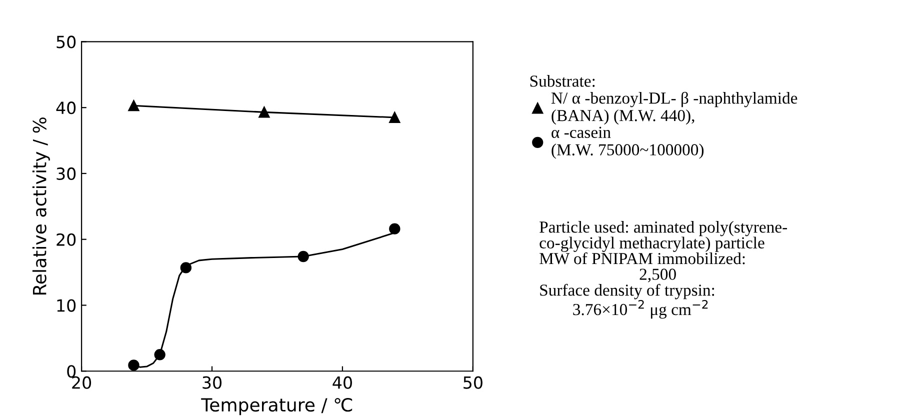 The image size is (906, 417). I want to click on y-tick-label: 40, so click(66, 108).